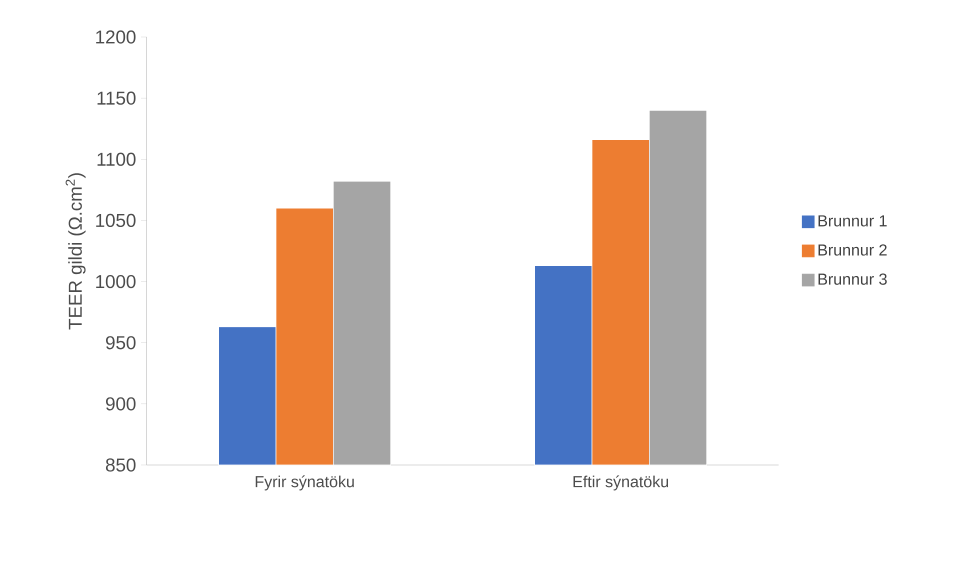  I want to click on y-tick-label: 1100, so click(117, 159).